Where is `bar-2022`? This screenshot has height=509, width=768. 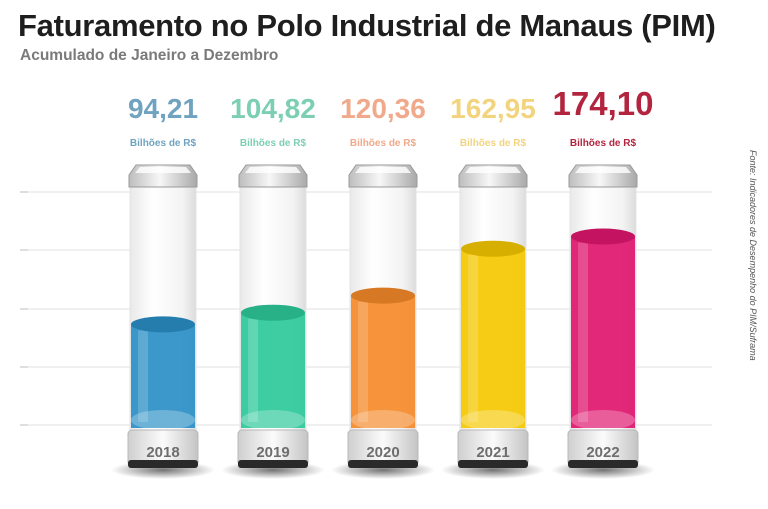
bar-2022 is located at coordinates (603, 332).